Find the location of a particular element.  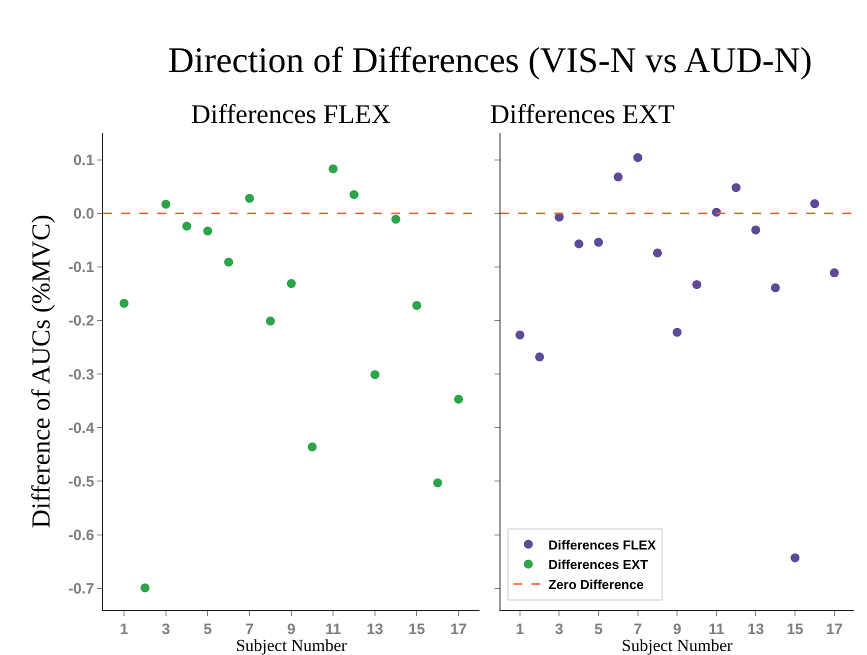

y-tick-label: -0.5 is located at coordinates (81, 481).